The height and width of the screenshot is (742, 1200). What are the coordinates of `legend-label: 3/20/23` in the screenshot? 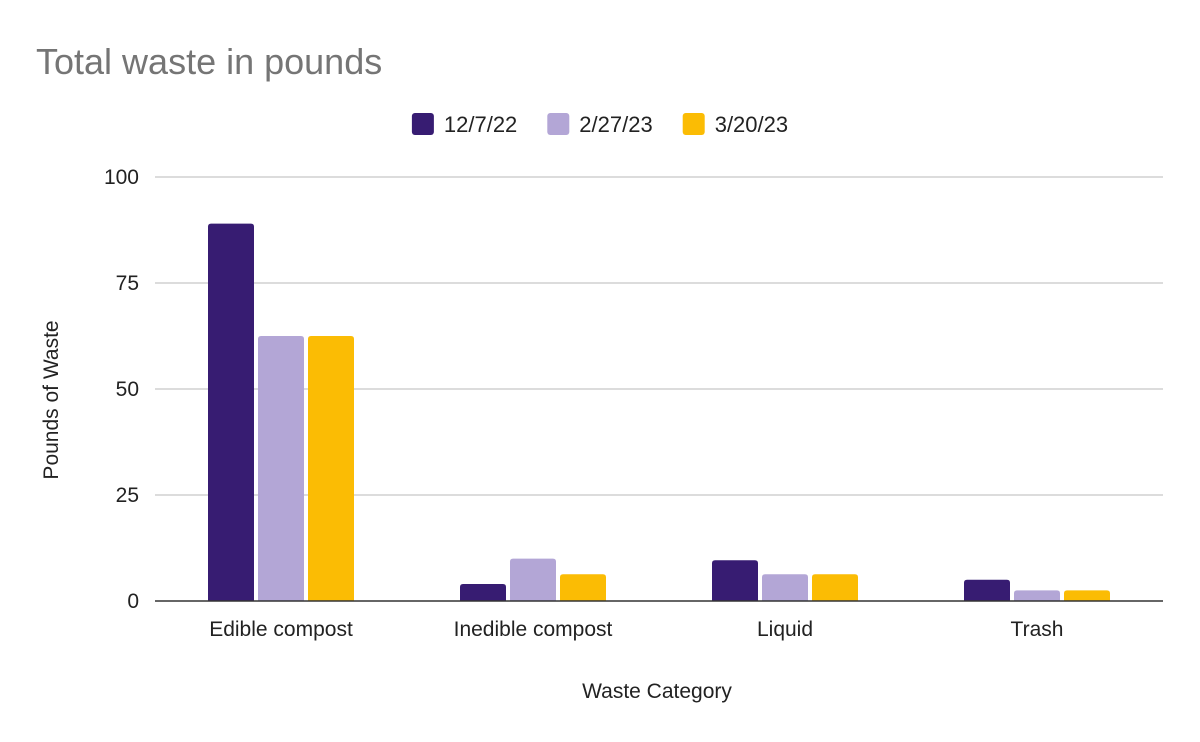 It's located at (751, 124).